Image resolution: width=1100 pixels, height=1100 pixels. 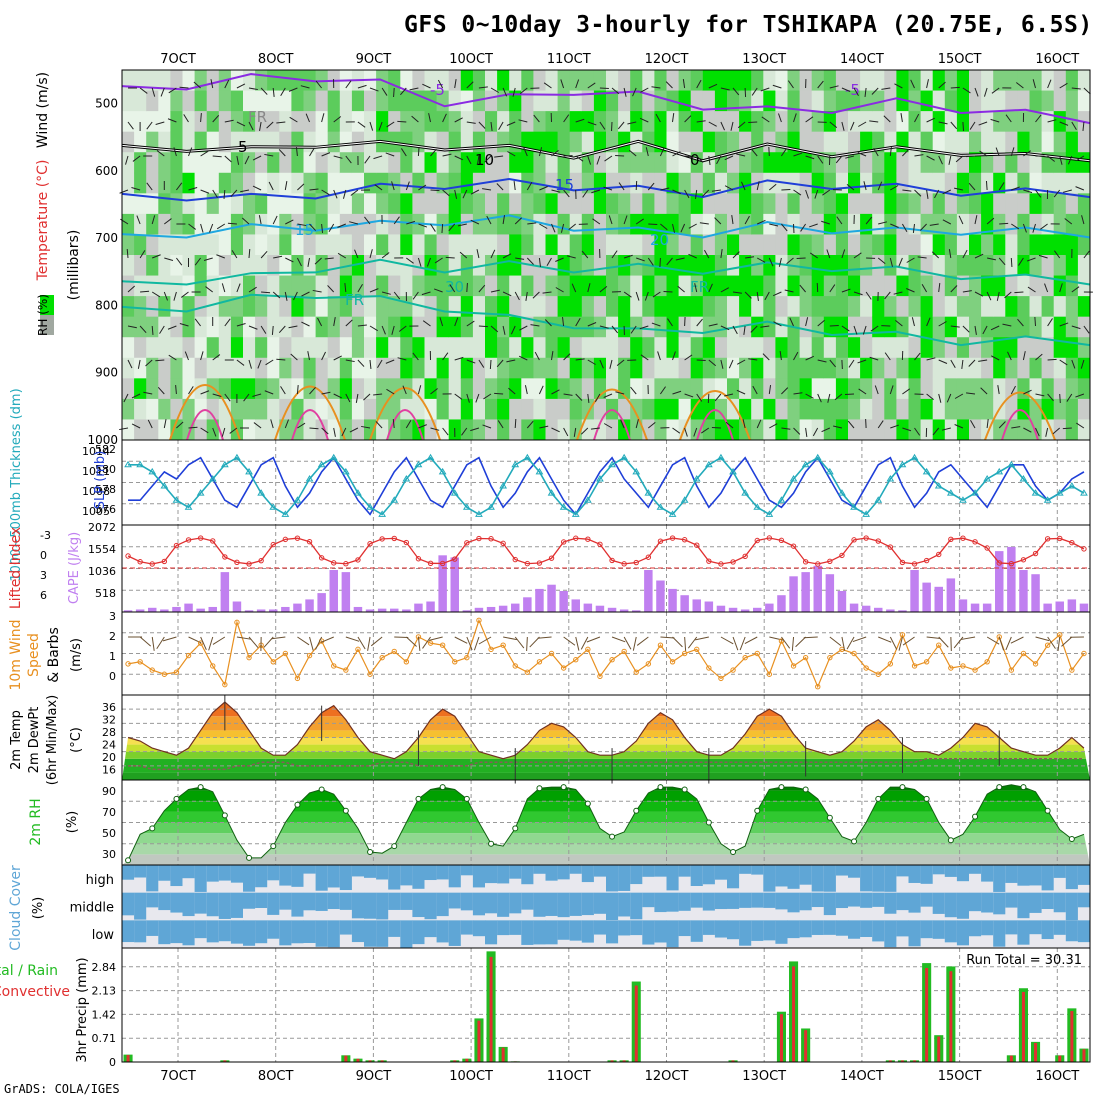 I want to click on precip-legend-conv: Convective, so click(x=35, y=992).